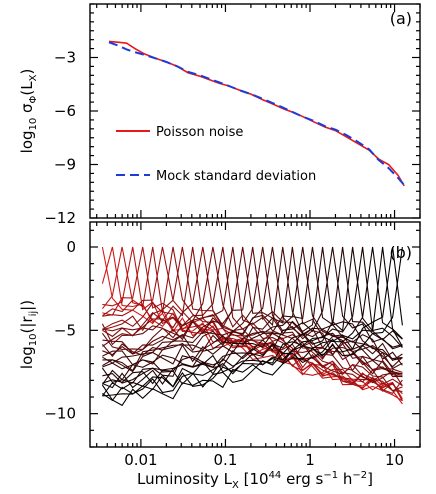 The image size is (436, 494). I want to click on x-tick-label: 1, so click(310, 460).